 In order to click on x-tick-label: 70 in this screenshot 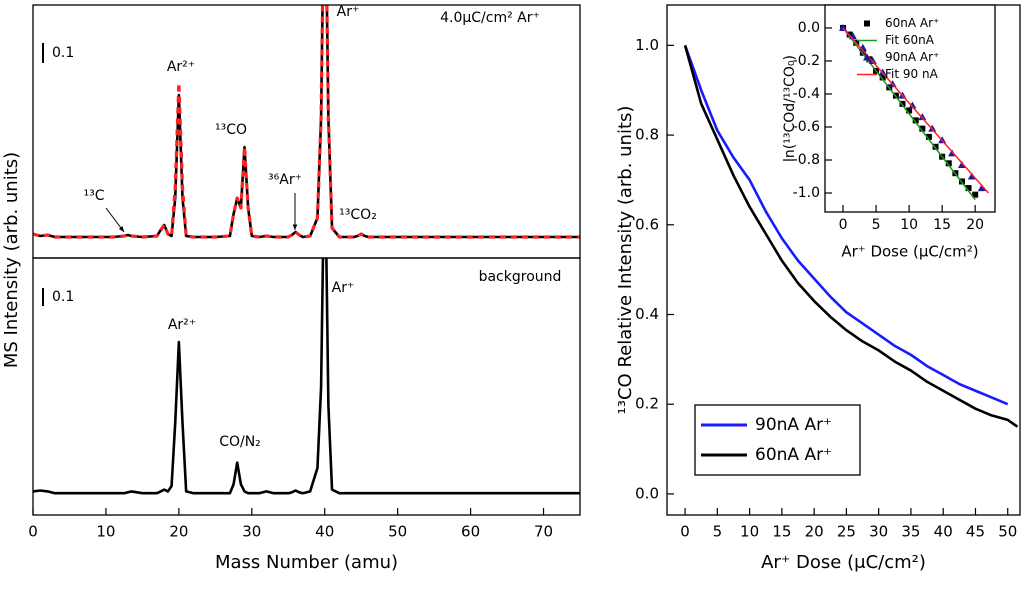, I will do `click(543, 532)`.